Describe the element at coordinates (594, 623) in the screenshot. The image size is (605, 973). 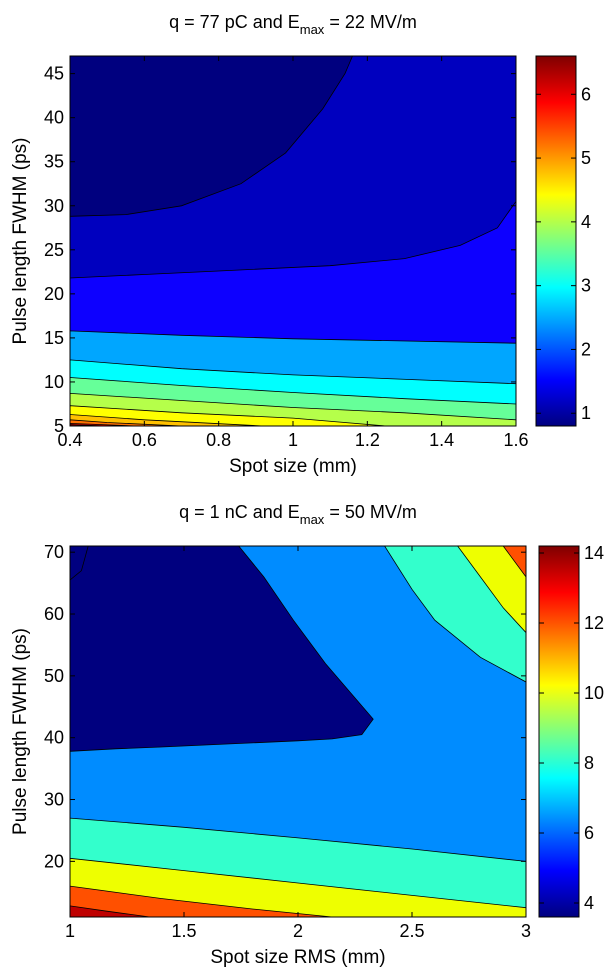
I see `colorbar-tick-label: 12` at that location.